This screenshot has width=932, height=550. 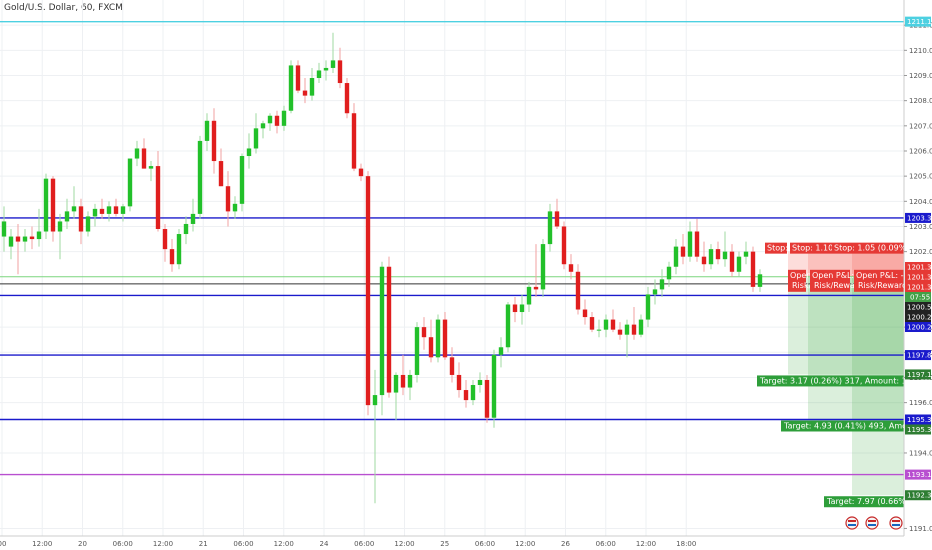 I want to click on x-tick-label: 21, so click(x=203, y=544).